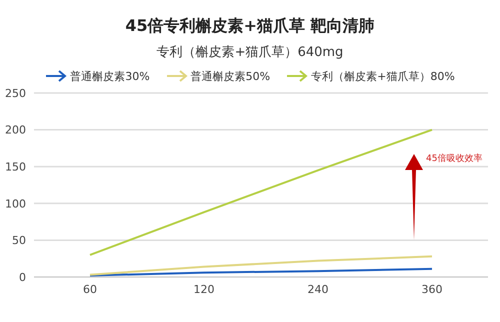  What do you see at coordinates (15, 167) in the screenshot?
I see `y-tick-label: 150` at bounding box center [15, 167].